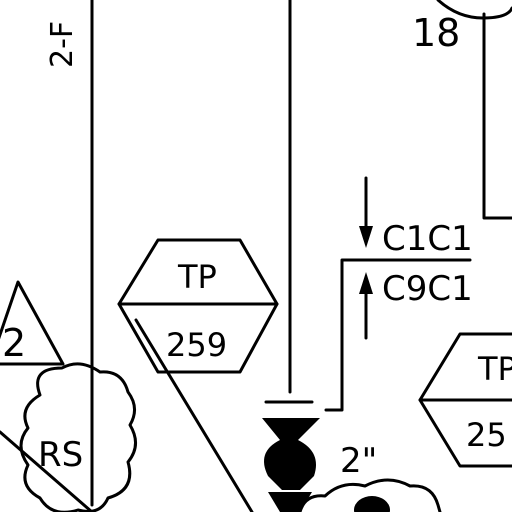 This screenshot has width=512, height=512. What do you see at coordinates (494, 369) in the screenshot?
I see `tp-right-top-text: TP` at bounding box center [494, 369].